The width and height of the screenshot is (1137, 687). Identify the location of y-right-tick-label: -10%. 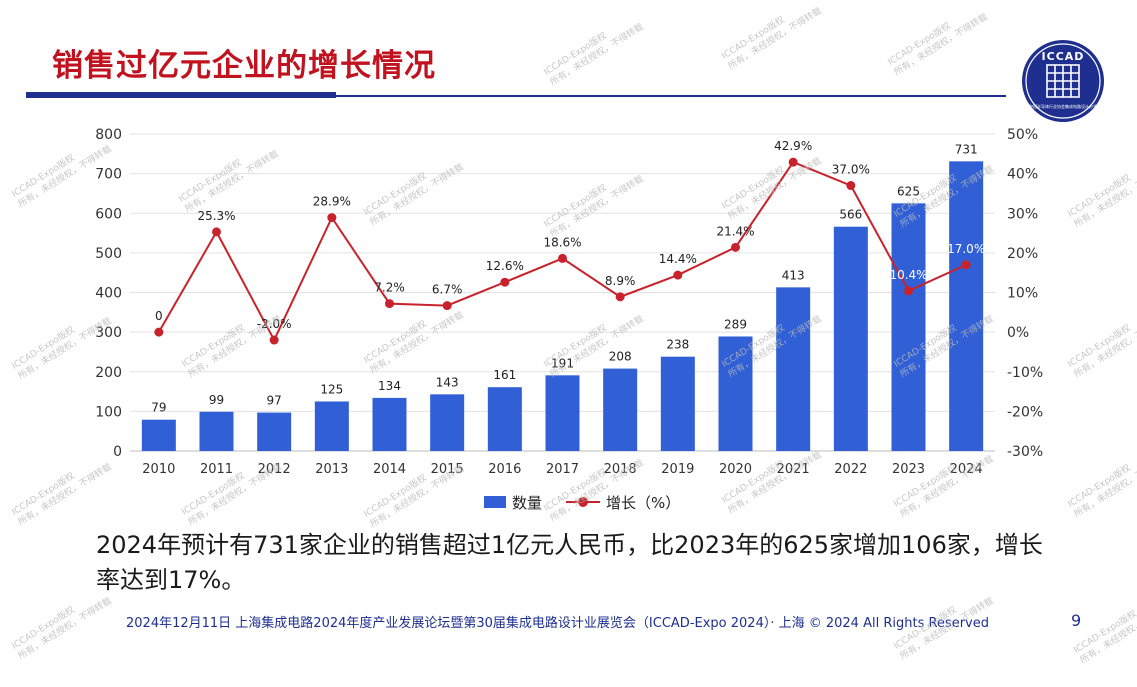
(1025, 373).